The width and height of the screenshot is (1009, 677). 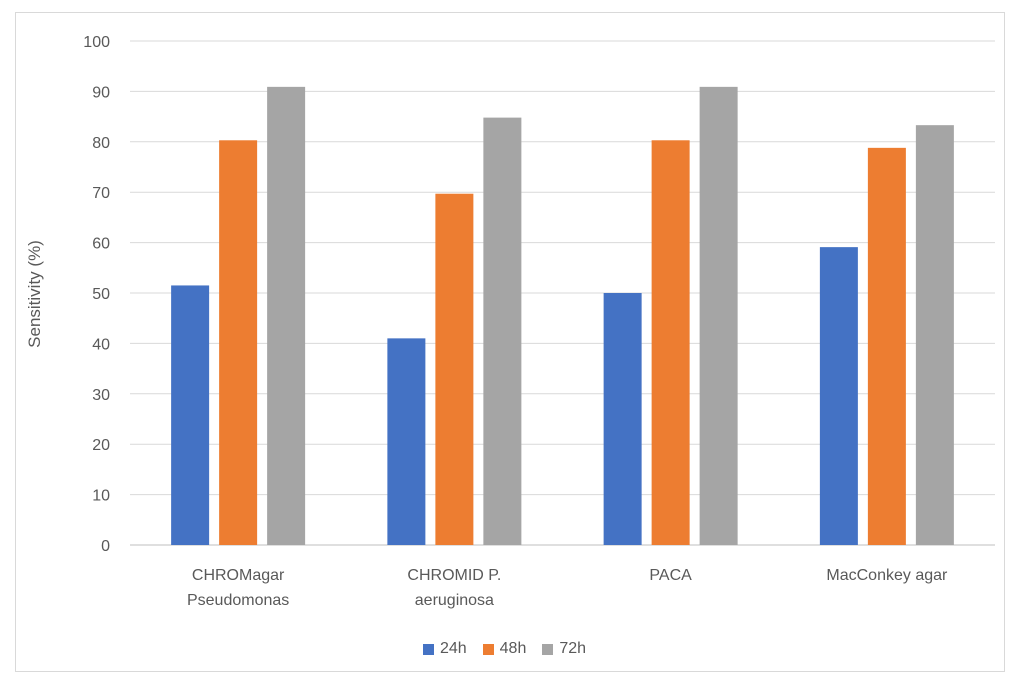 I want to click on legend: 24h 48h 72h, so click(x=504, y=649).